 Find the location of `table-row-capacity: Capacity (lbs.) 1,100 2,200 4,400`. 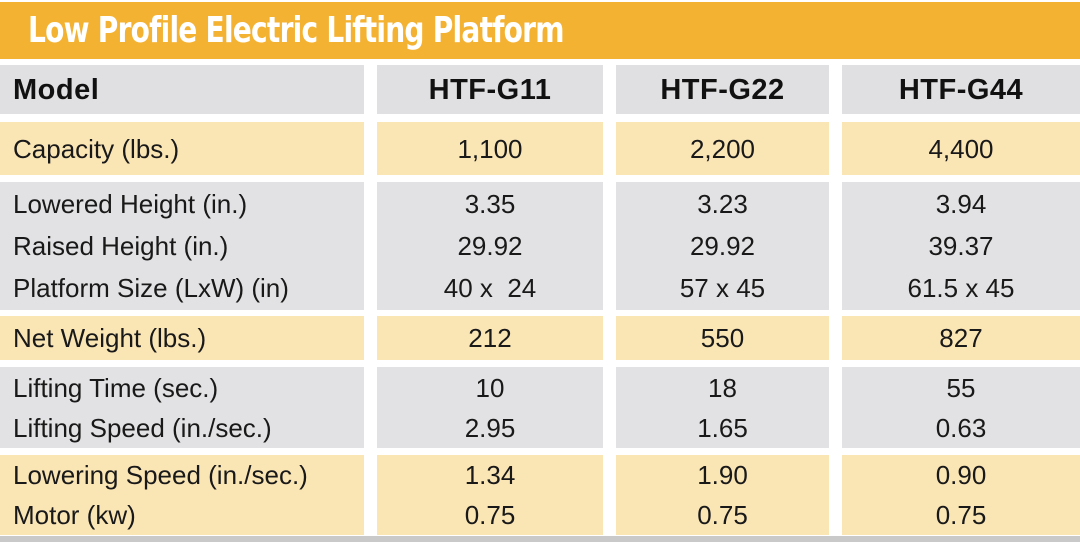

table-row-capacity: Capacity (lbs.) 1,100 2,200 4,400 is located at coordinates (540, 148).